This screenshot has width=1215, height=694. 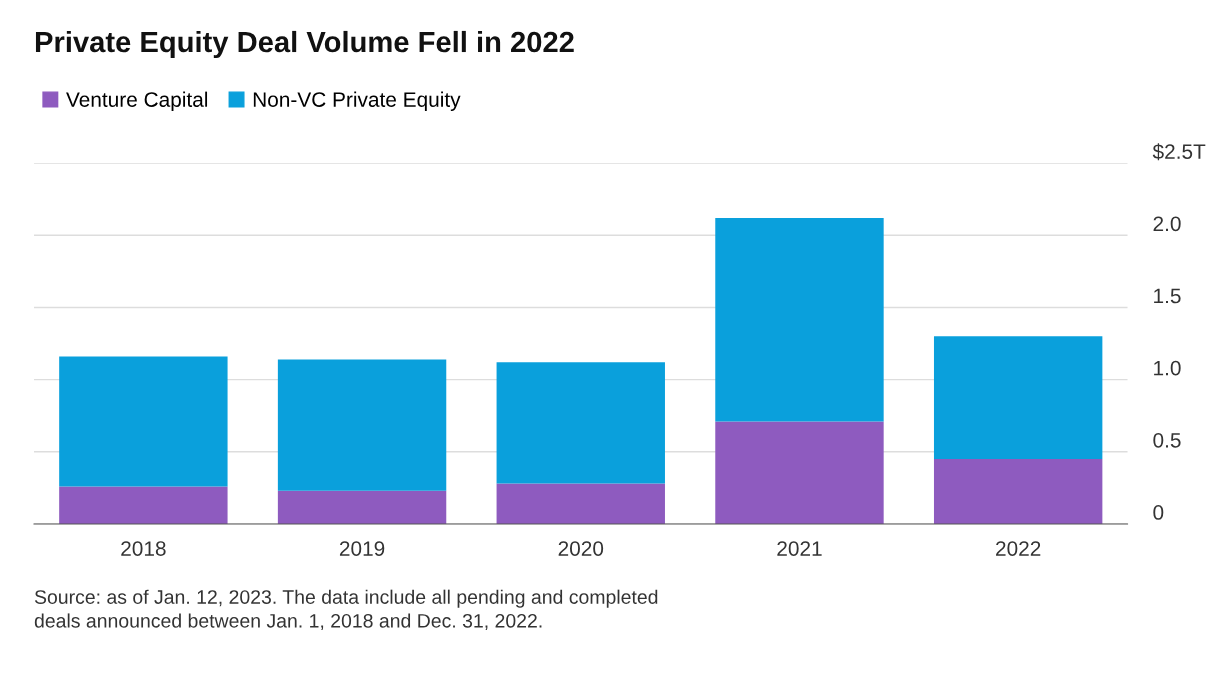 I want to click on legend-label: Venture Capital, so click(x=137, y=101).